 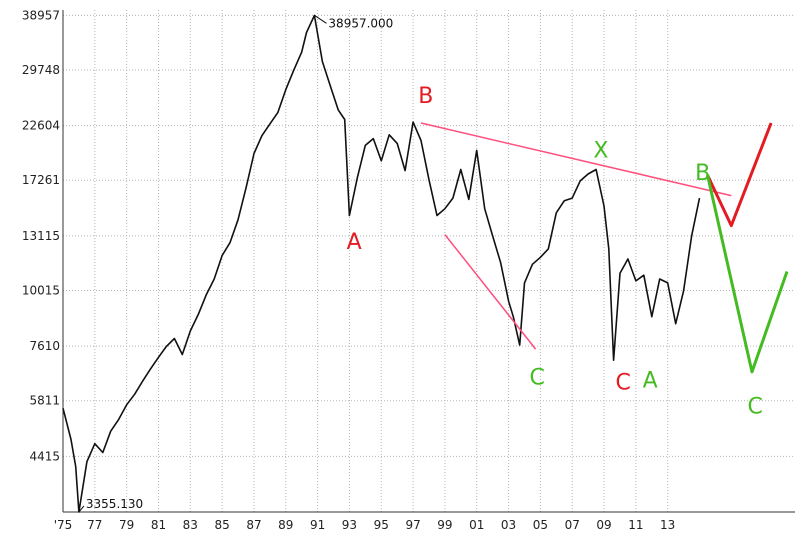 I want to click on x-tick-label: 01, so click(x=476, y=525).